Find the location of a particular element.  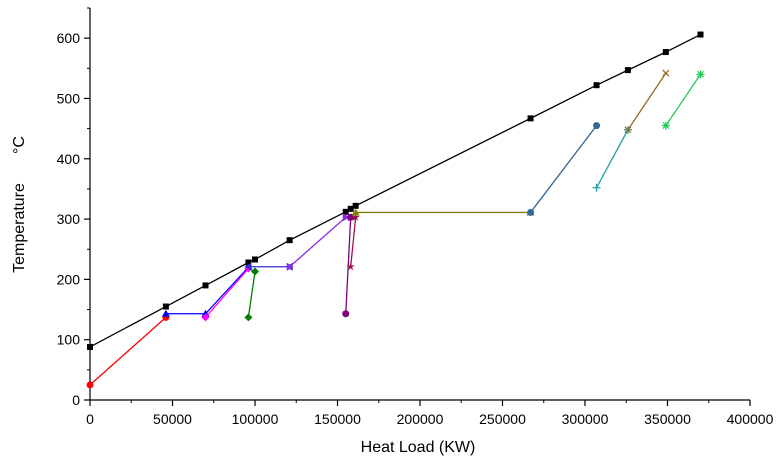

y-tick-label: 600 is located at coordinates (69, 38).